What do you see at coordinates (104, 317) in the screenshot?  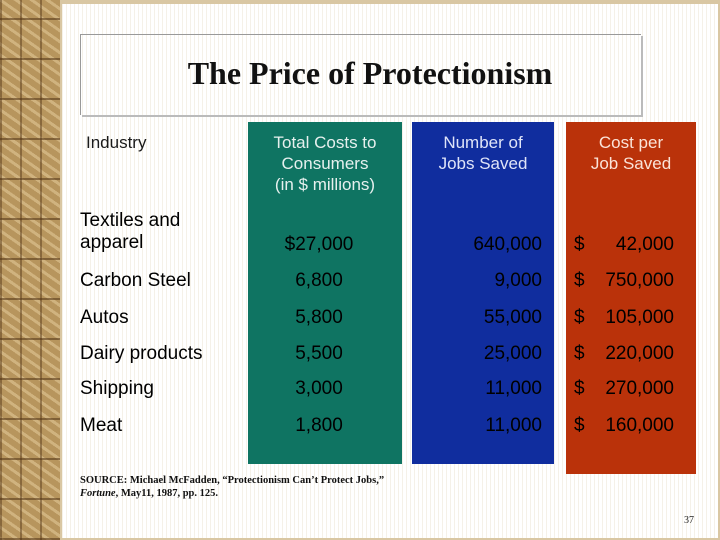 I see `row-industry: Autos` at bounding box center [104, 317].